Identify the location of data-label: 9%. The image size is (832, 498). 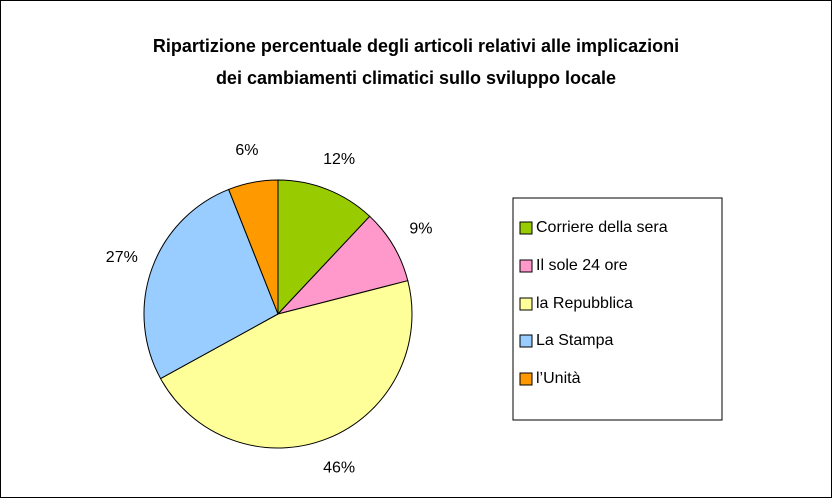
(420, 229).